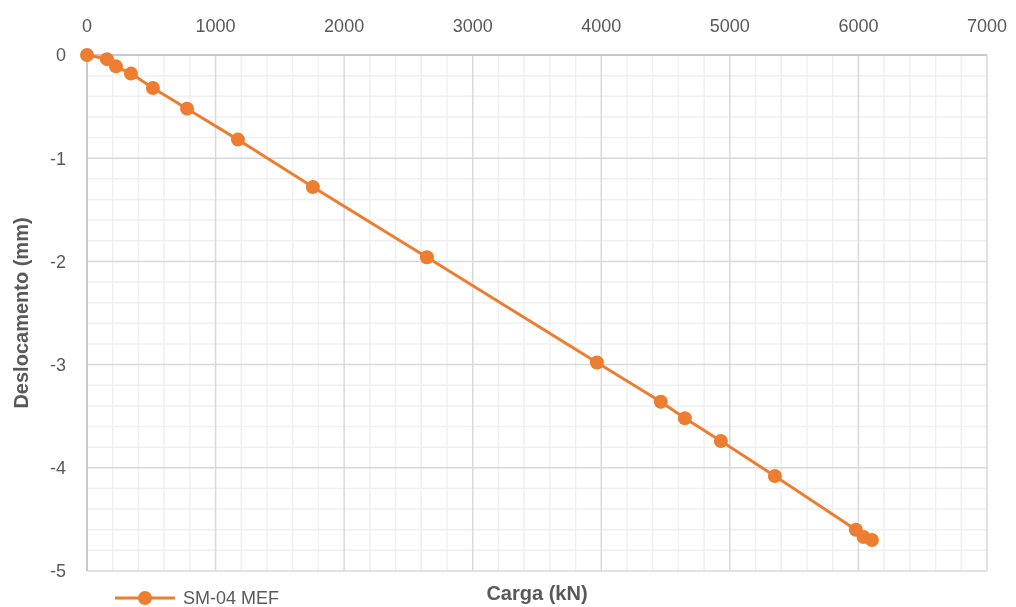 The height and width of the screenshot is (607, 1016). What do you see at coordinates (57, 158) in the screenshot?
I see `y-tick-label: -1` at bounding box center [57, 158].